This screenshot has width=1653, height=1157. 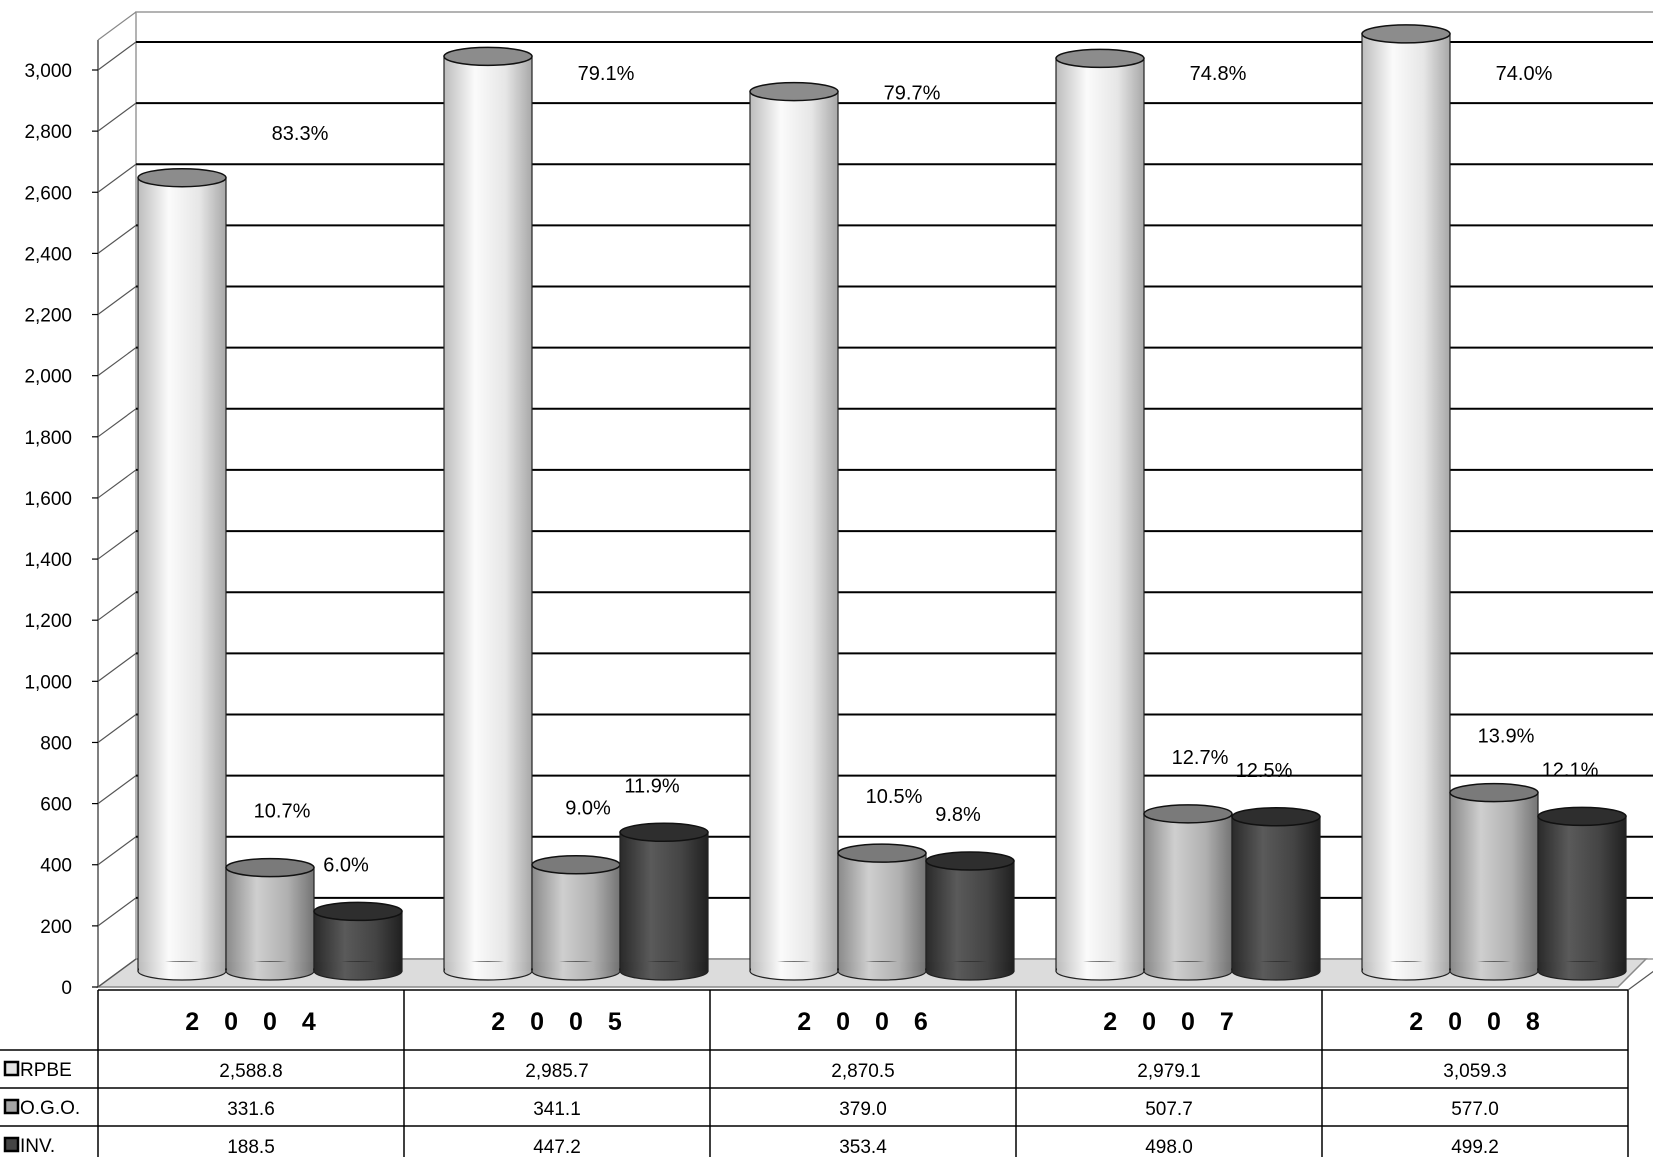 I want to click on percent-label: 79.7%, so click(x=912, y=94).